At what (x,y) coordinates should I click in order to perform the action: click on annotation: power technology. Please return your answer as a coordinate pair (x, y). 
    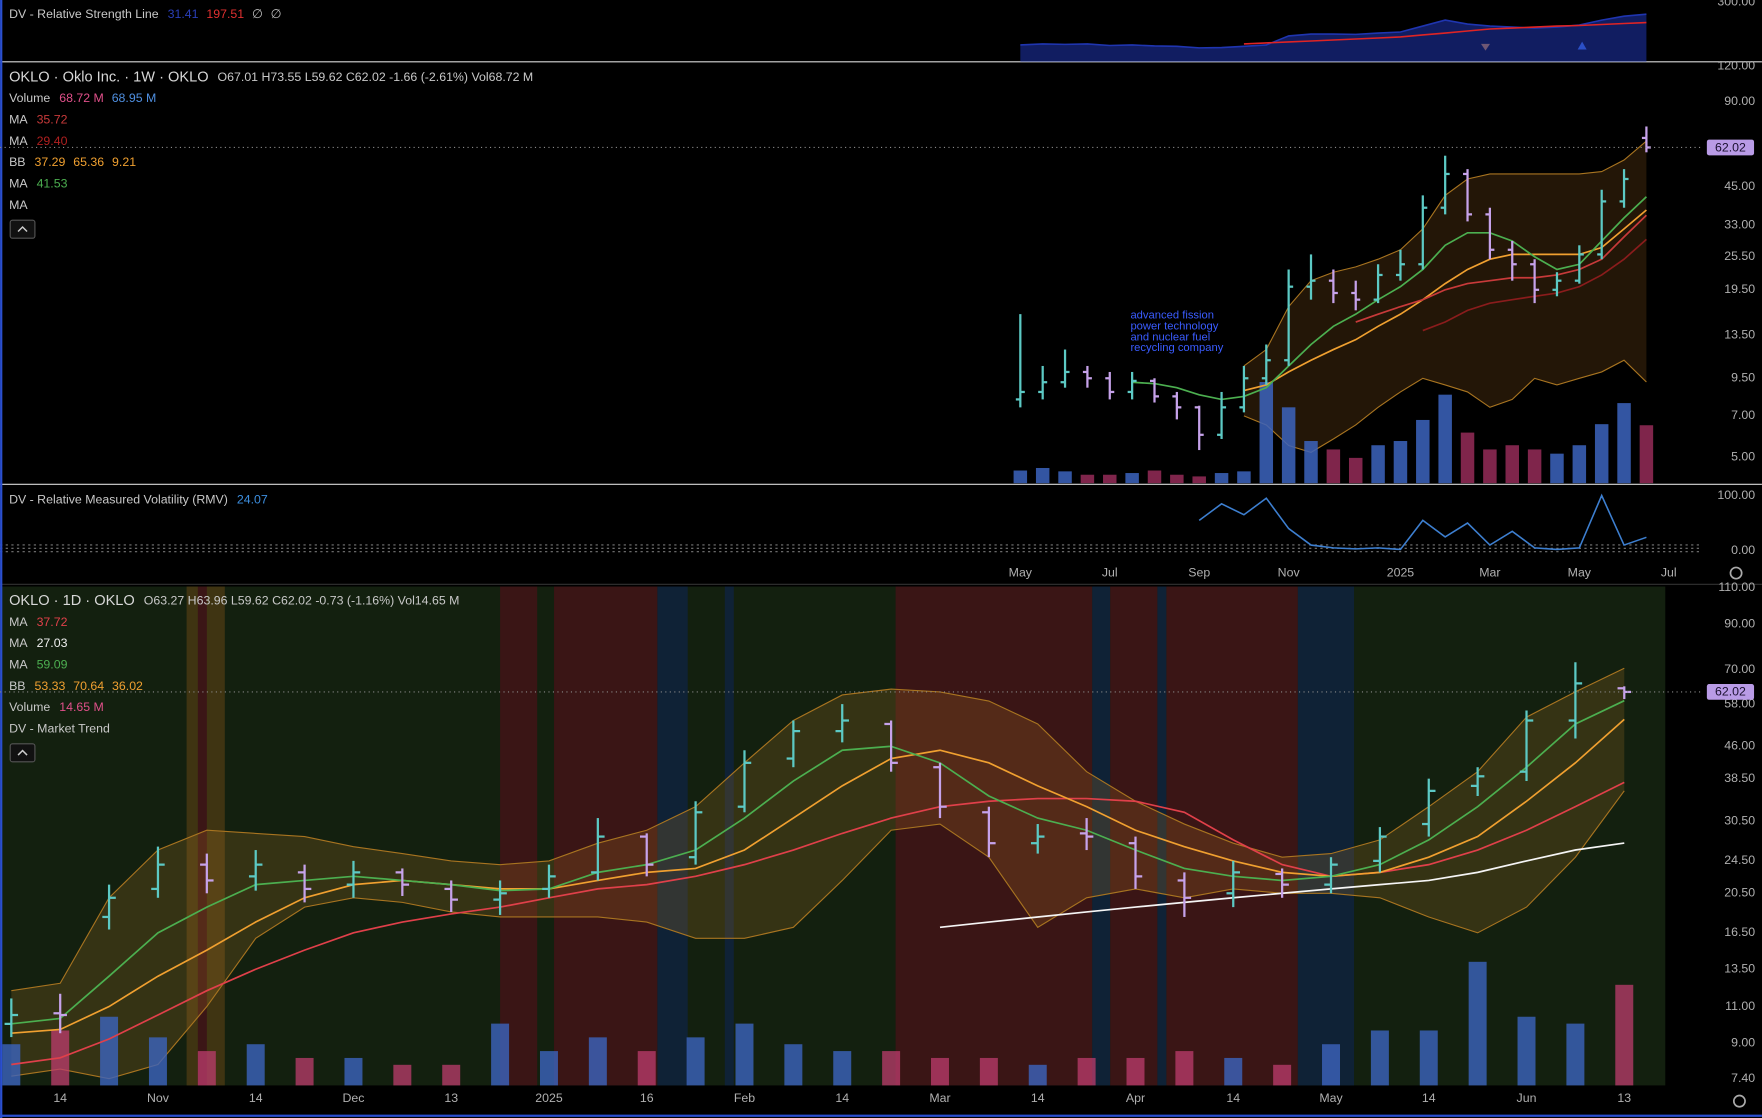
    Looking at the image, I should click on (1174, 326).